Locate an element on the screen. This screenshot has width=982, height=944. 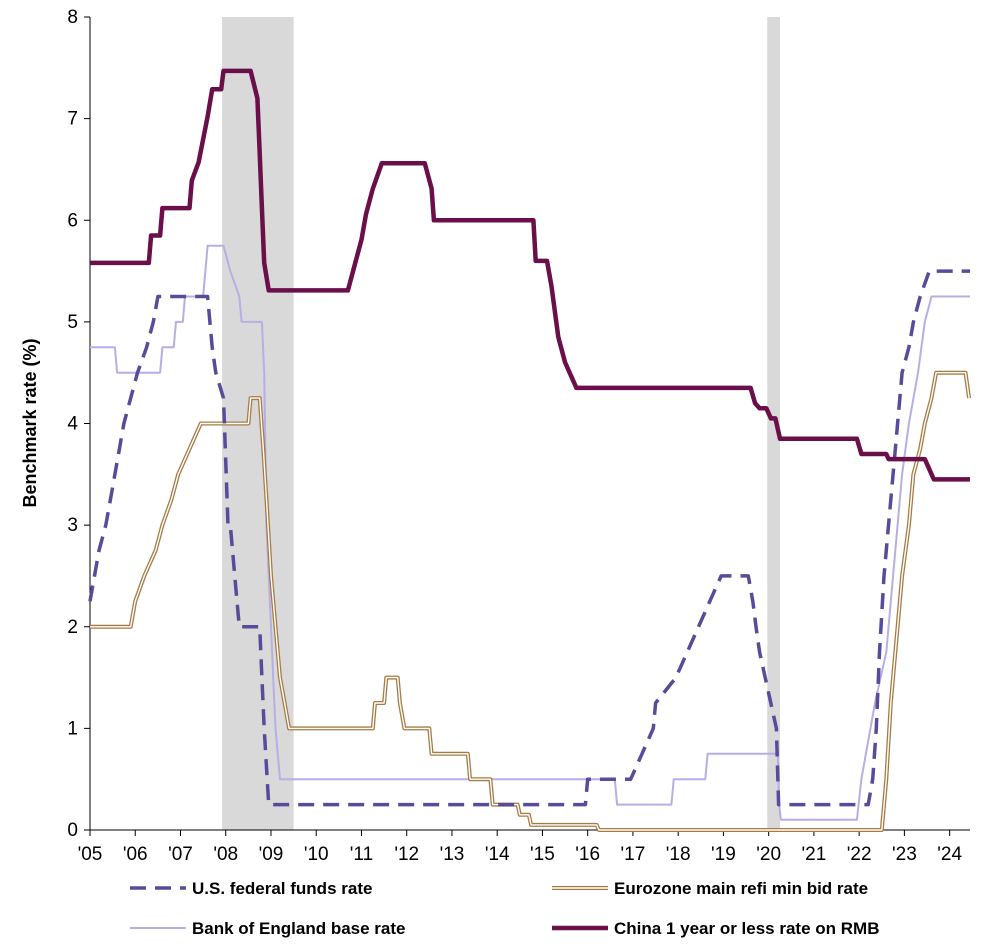
x-tick-label-17: '22 is located at coordinates (859, 854).